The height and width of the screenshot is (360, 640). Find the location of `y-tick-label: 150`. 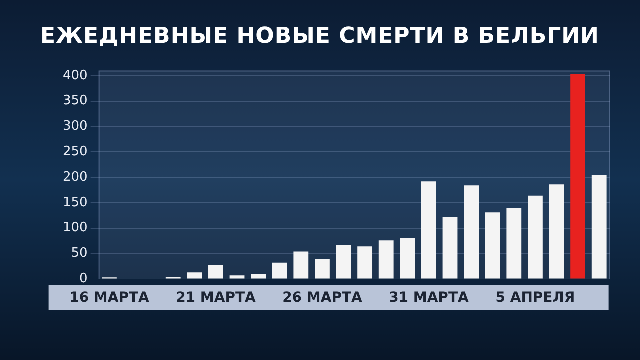

y-tick-label: 150 is located at coordinates (75, 202).